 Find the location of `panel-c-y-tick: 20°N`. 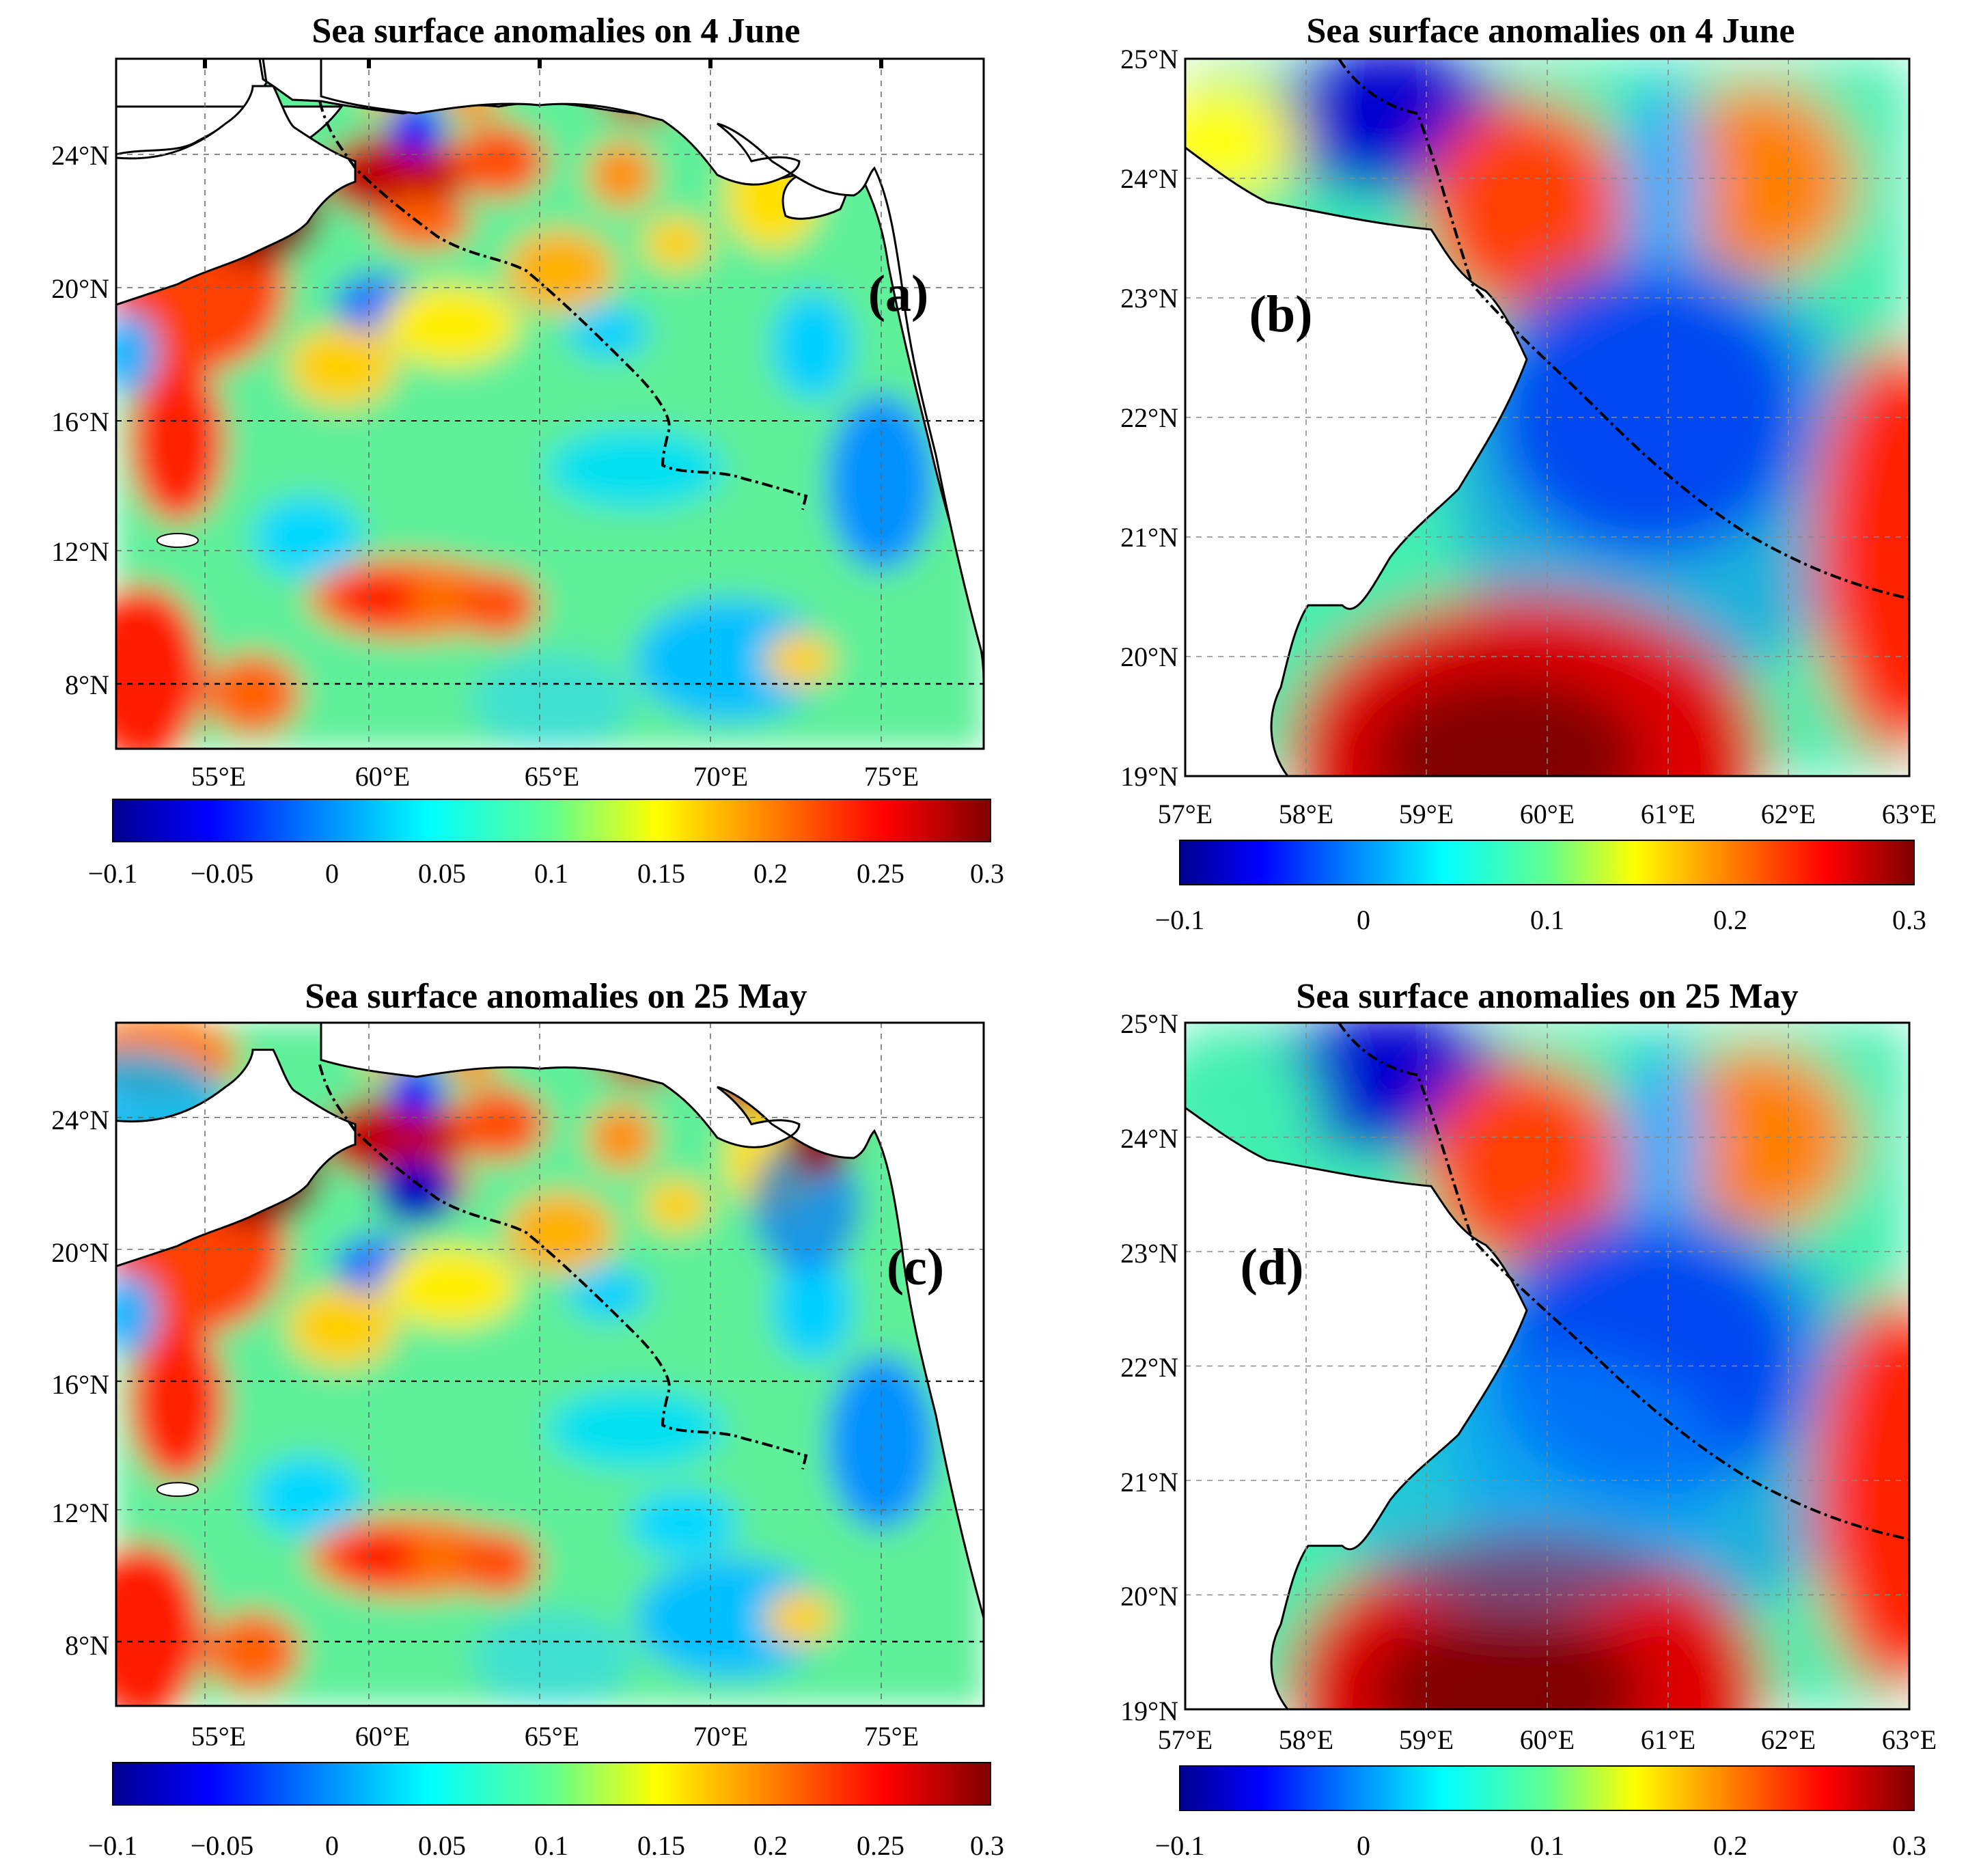

panel-c-y-tick: 20°N is located at coordinates (80, 1253).